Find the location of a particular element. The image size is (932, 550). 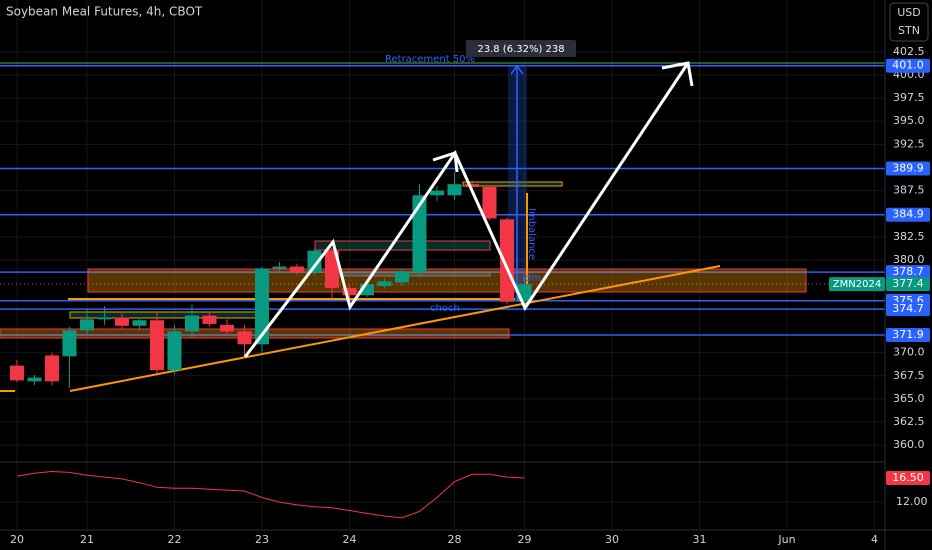

last-price-label: 377.4 is located at coordinates (908, 283).